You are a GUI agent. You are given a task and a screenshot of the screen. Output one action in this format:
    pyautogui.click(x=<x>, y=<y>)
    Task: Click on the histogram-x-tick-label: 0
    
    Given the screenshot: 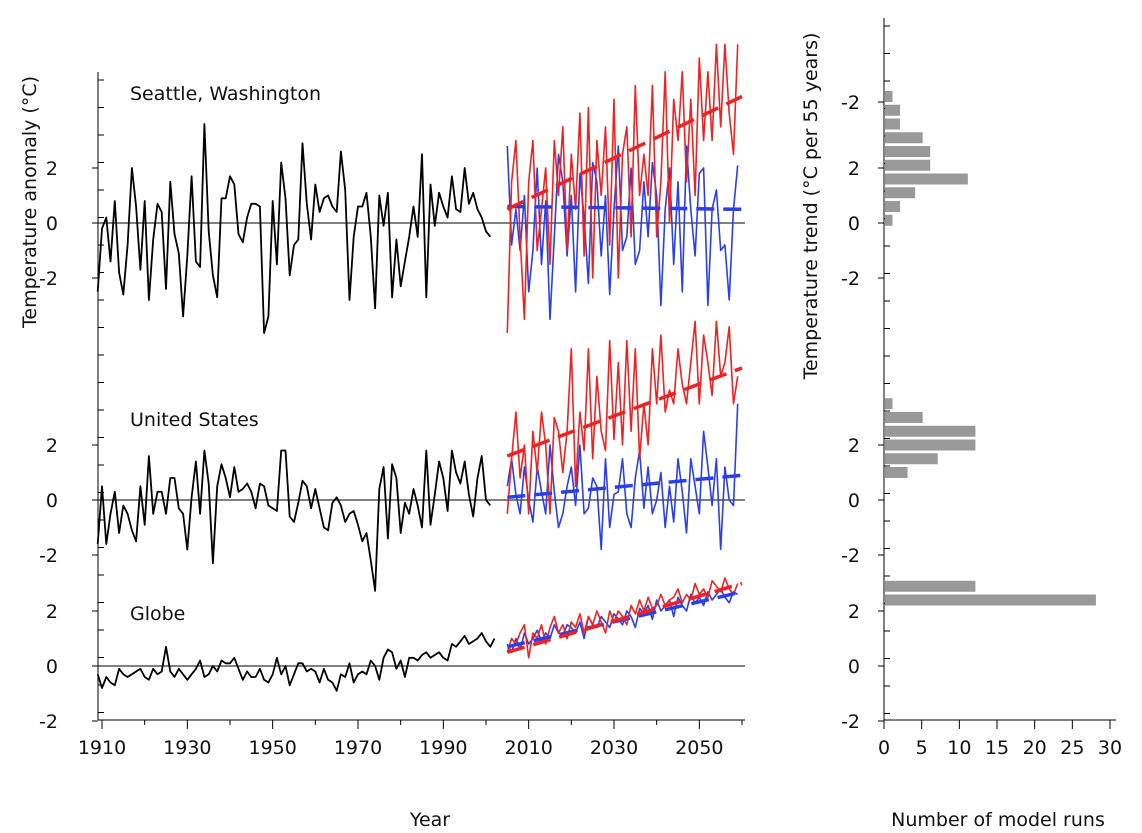 What is the action you would take?
    pyautogui.click(x=884, y=748)
    